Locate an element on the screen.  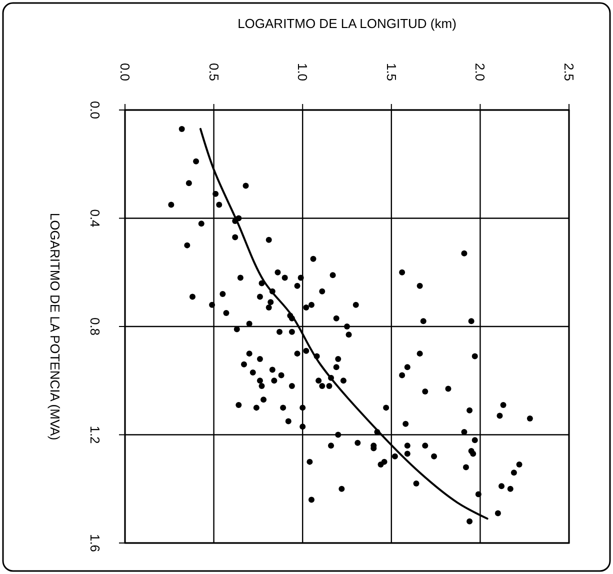
x-tick-label: 1.0 is located at coordinates (302, 72).